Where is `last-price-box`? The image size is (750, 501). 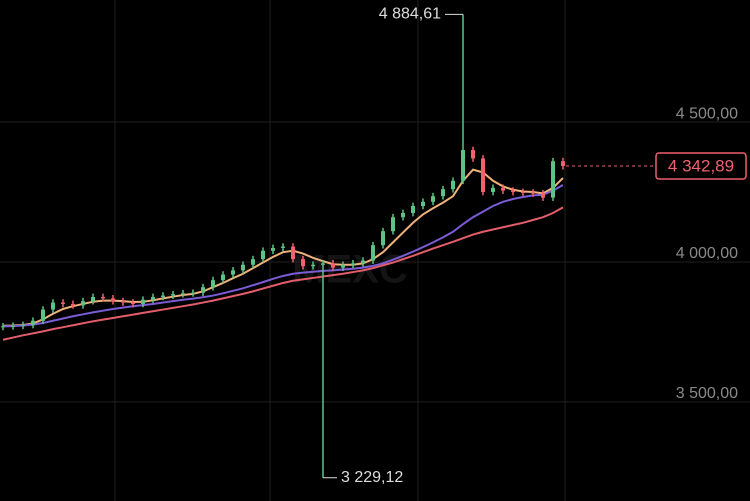 last-price-box is located at coordinates (701, 166).